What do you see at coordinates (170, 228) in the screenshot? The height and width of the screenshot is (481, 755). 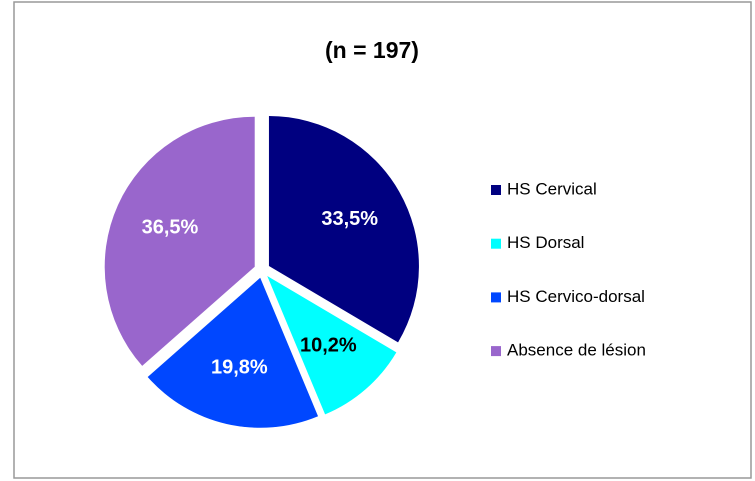 I see `data-label: 36,5%` at bounding box center [170, 228].